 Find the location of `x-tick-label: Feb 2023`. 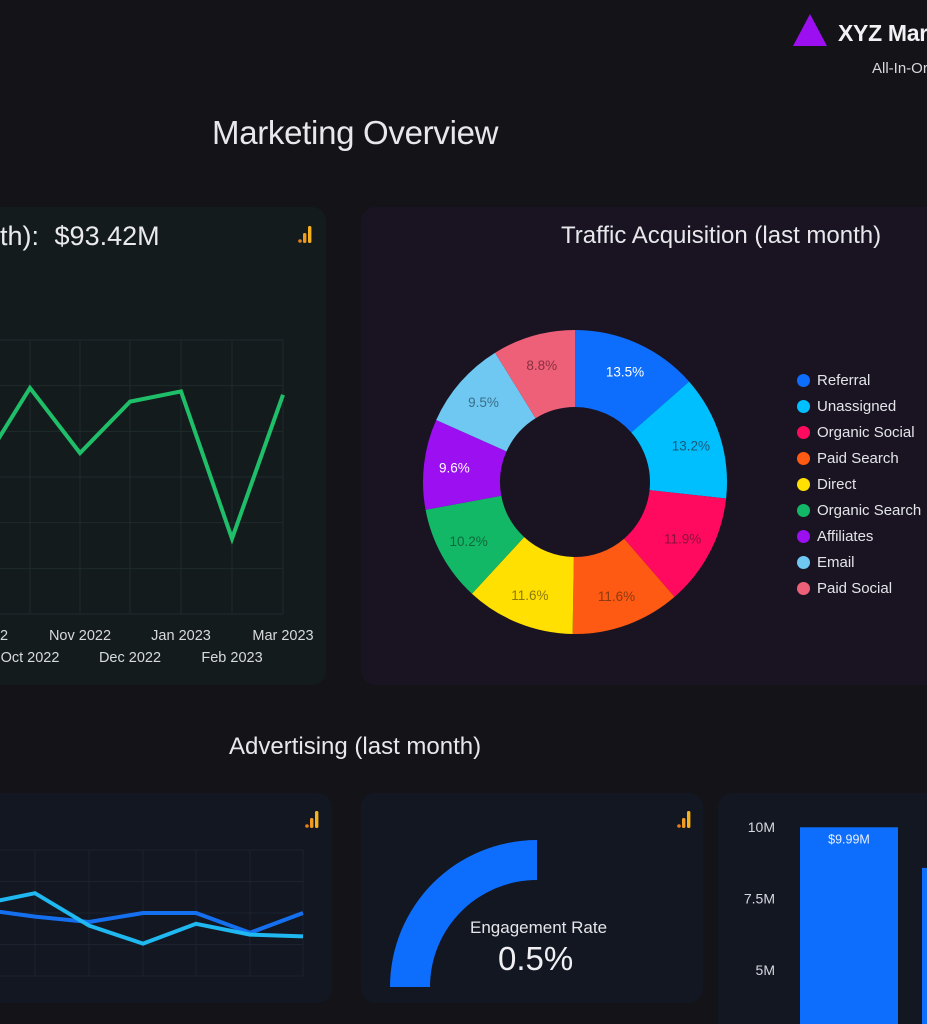

x-tick-label: Feb 2023 is located at coordinates (231, 658).